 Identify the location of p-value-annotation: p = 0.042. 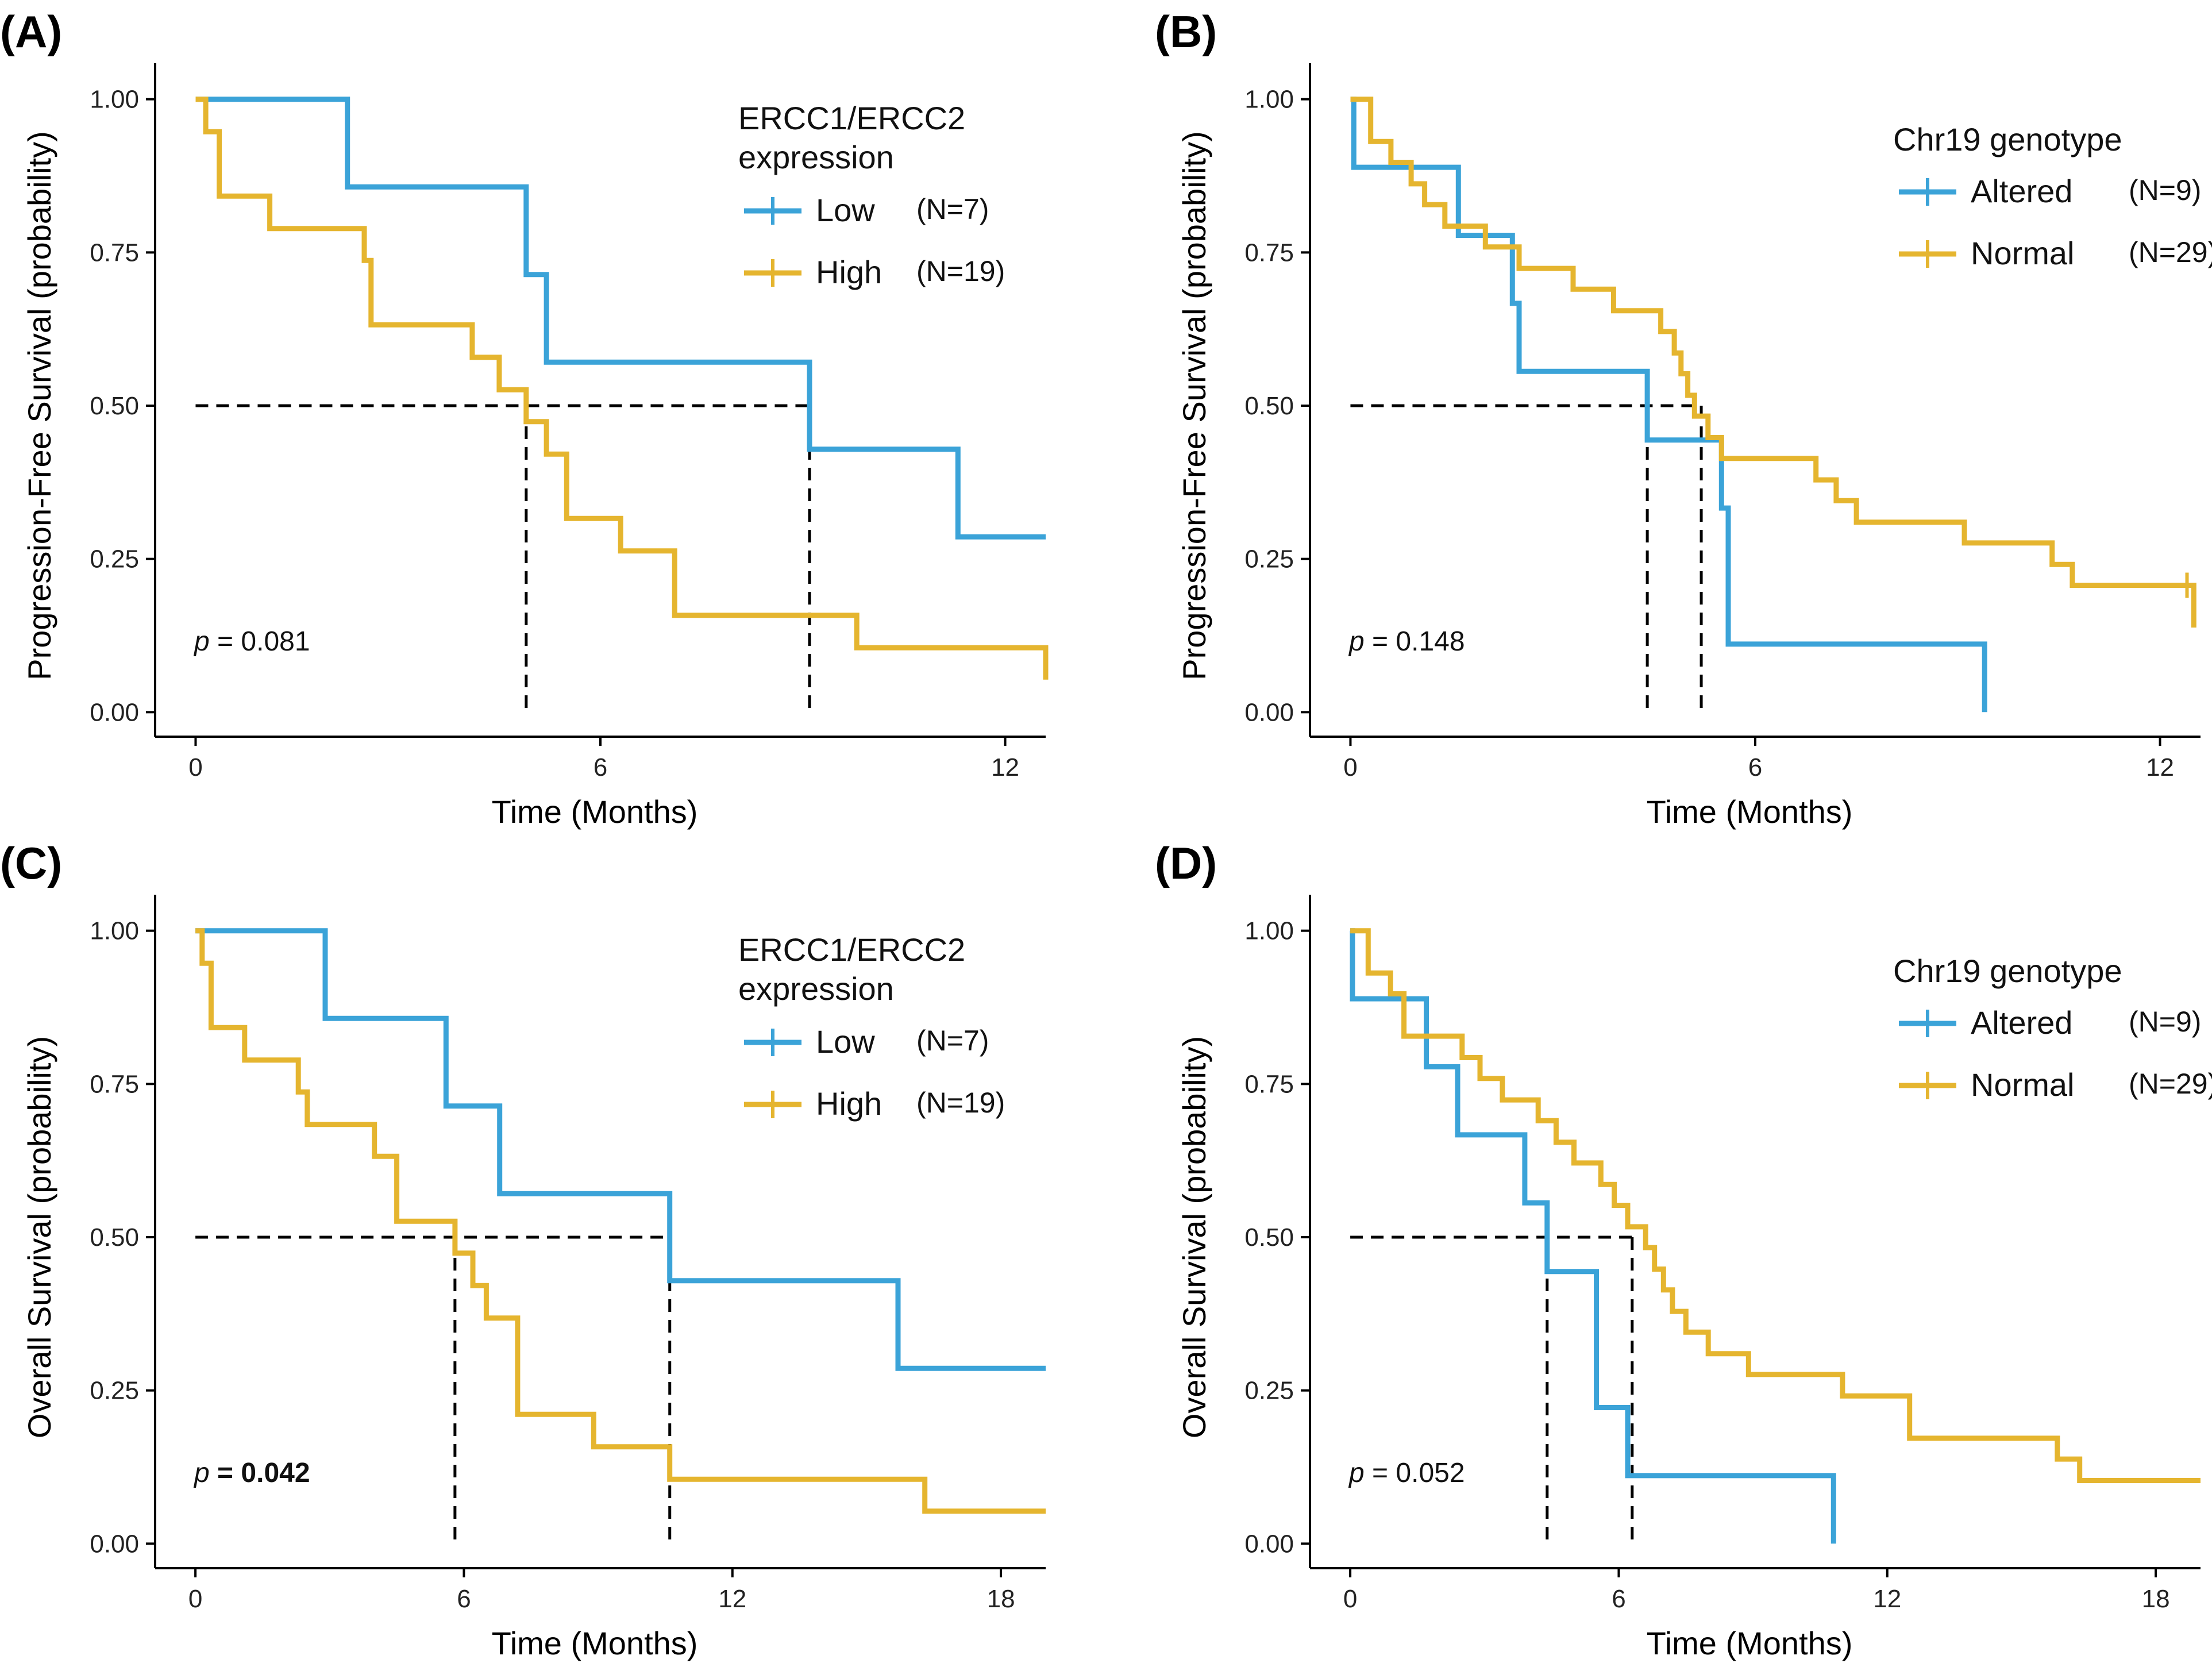
(251, 1473).